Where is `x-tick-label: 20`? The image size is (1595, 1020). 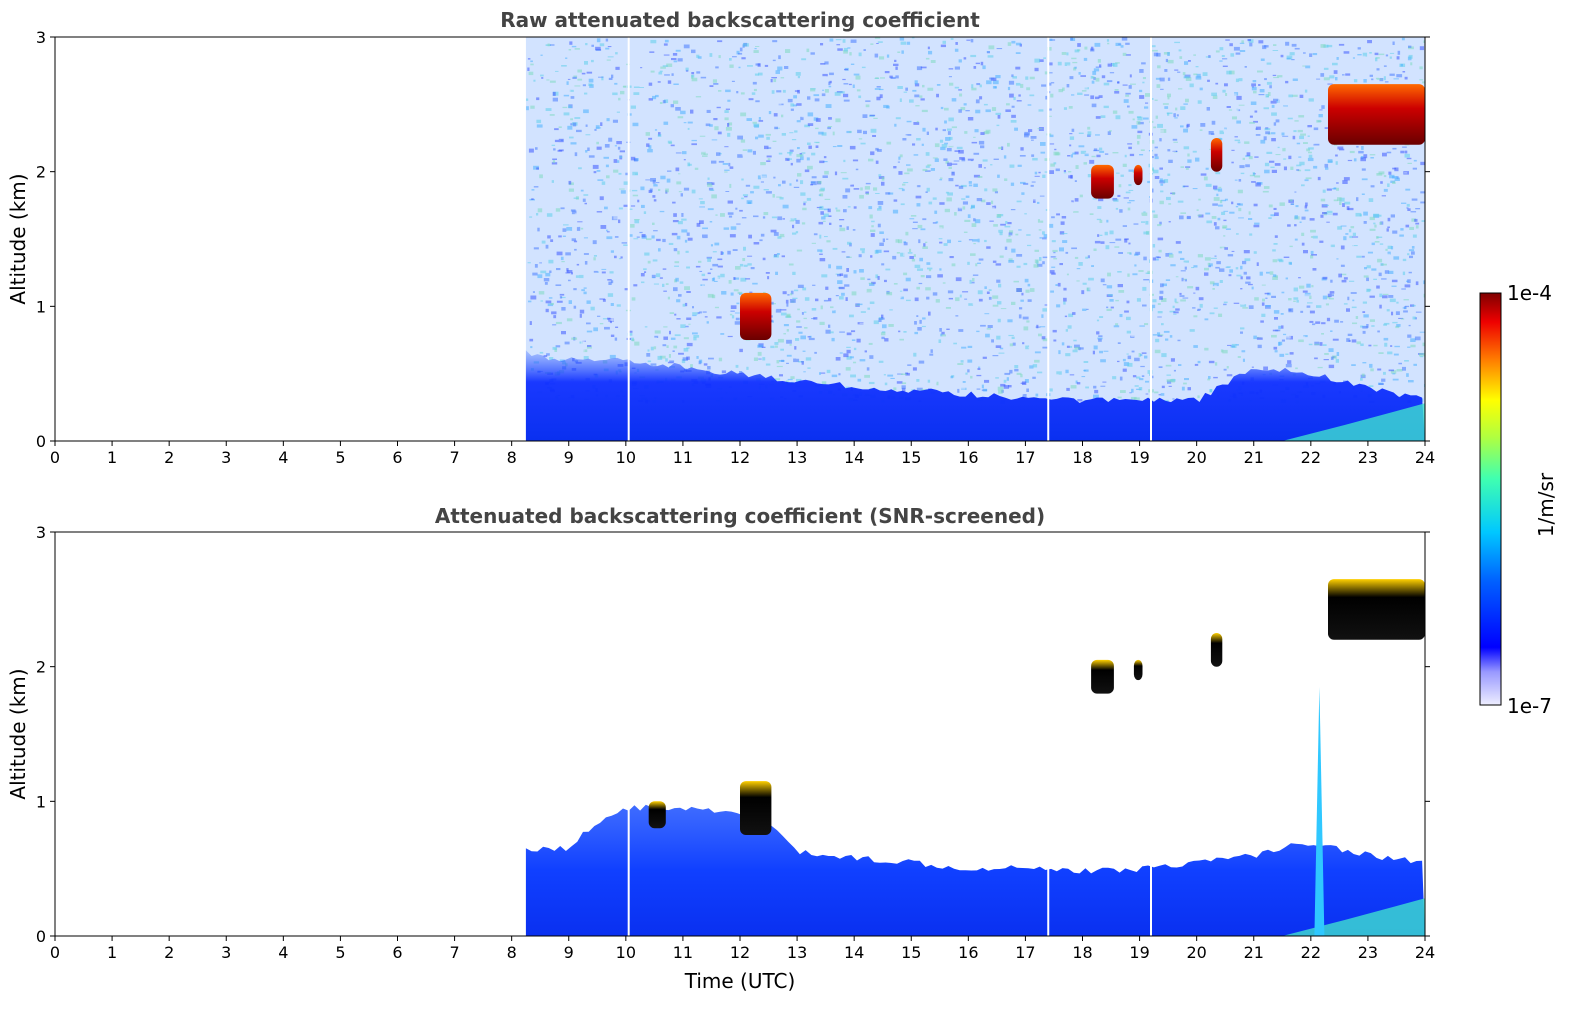 x-tick-label: 20 is located at coordinates (1196, 952).